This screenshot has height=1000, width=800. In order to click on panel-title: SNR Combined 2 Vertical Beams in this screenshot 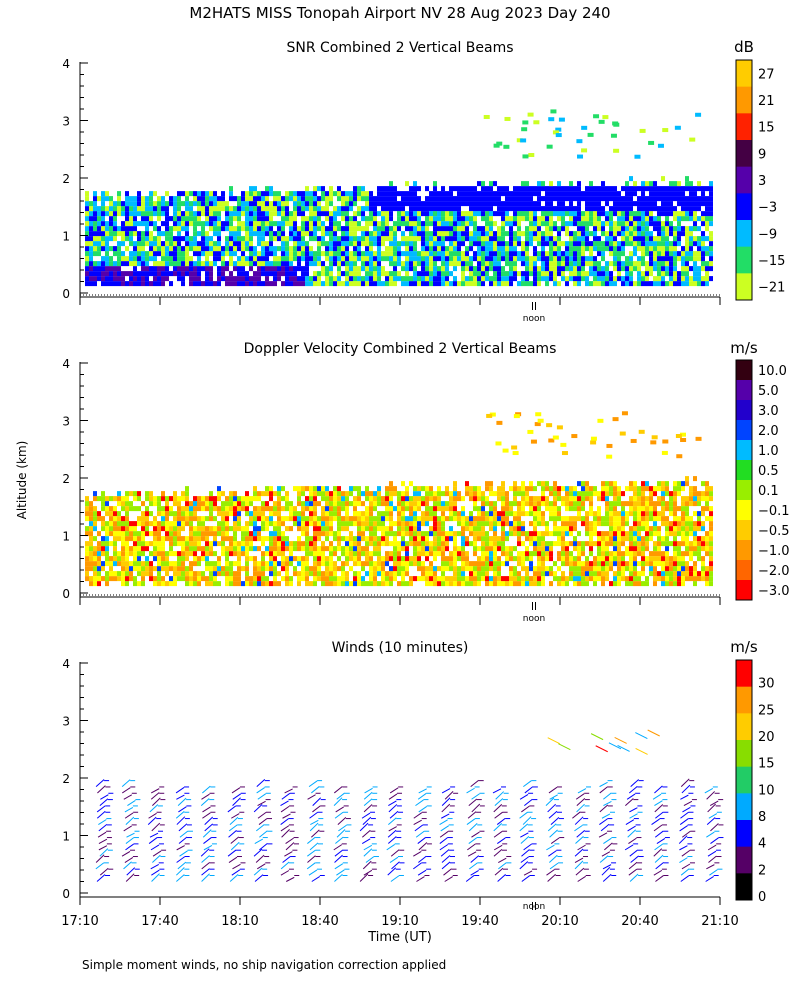, I will do `click(399, 48)`.